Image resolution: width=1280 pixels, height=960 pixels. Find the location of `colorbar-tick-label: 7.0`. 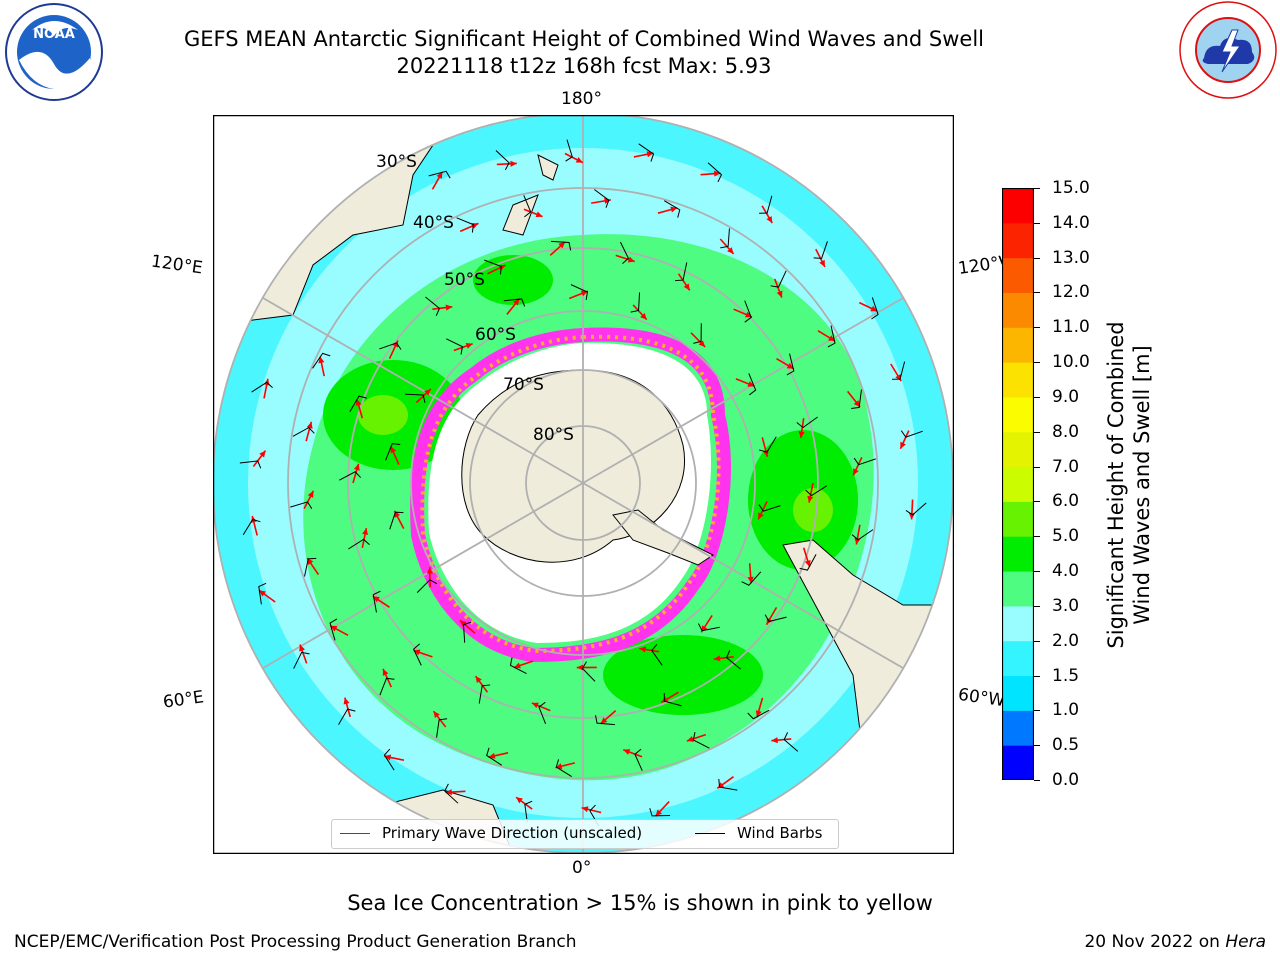

colorbar-tick-label: 7.0 is located at coordinates (1066, 466).